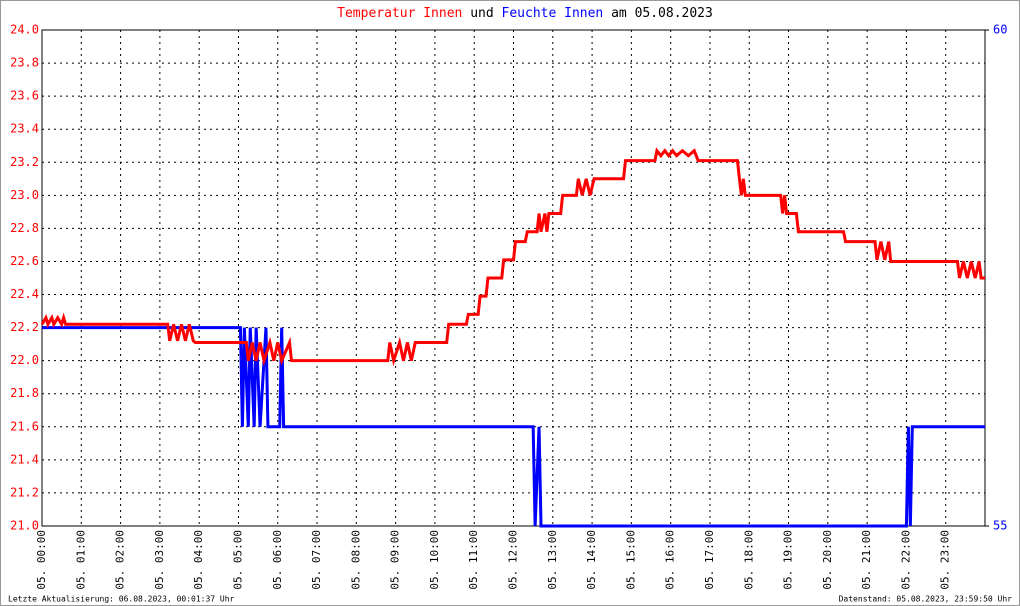  What do you see at coordinates (24, 63) in the screenshot?
I see `y-tick-label: 23.8` at bounding box center [24, 63].